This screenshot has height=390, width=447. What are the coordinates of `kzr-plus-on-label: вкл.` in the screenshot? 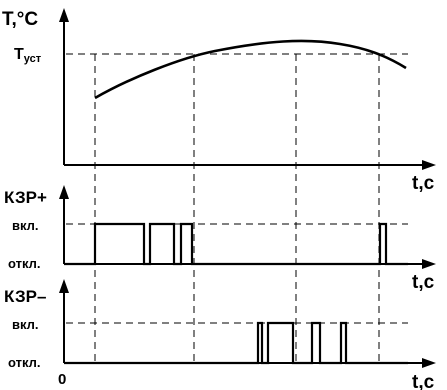 It's located at (25, 225).